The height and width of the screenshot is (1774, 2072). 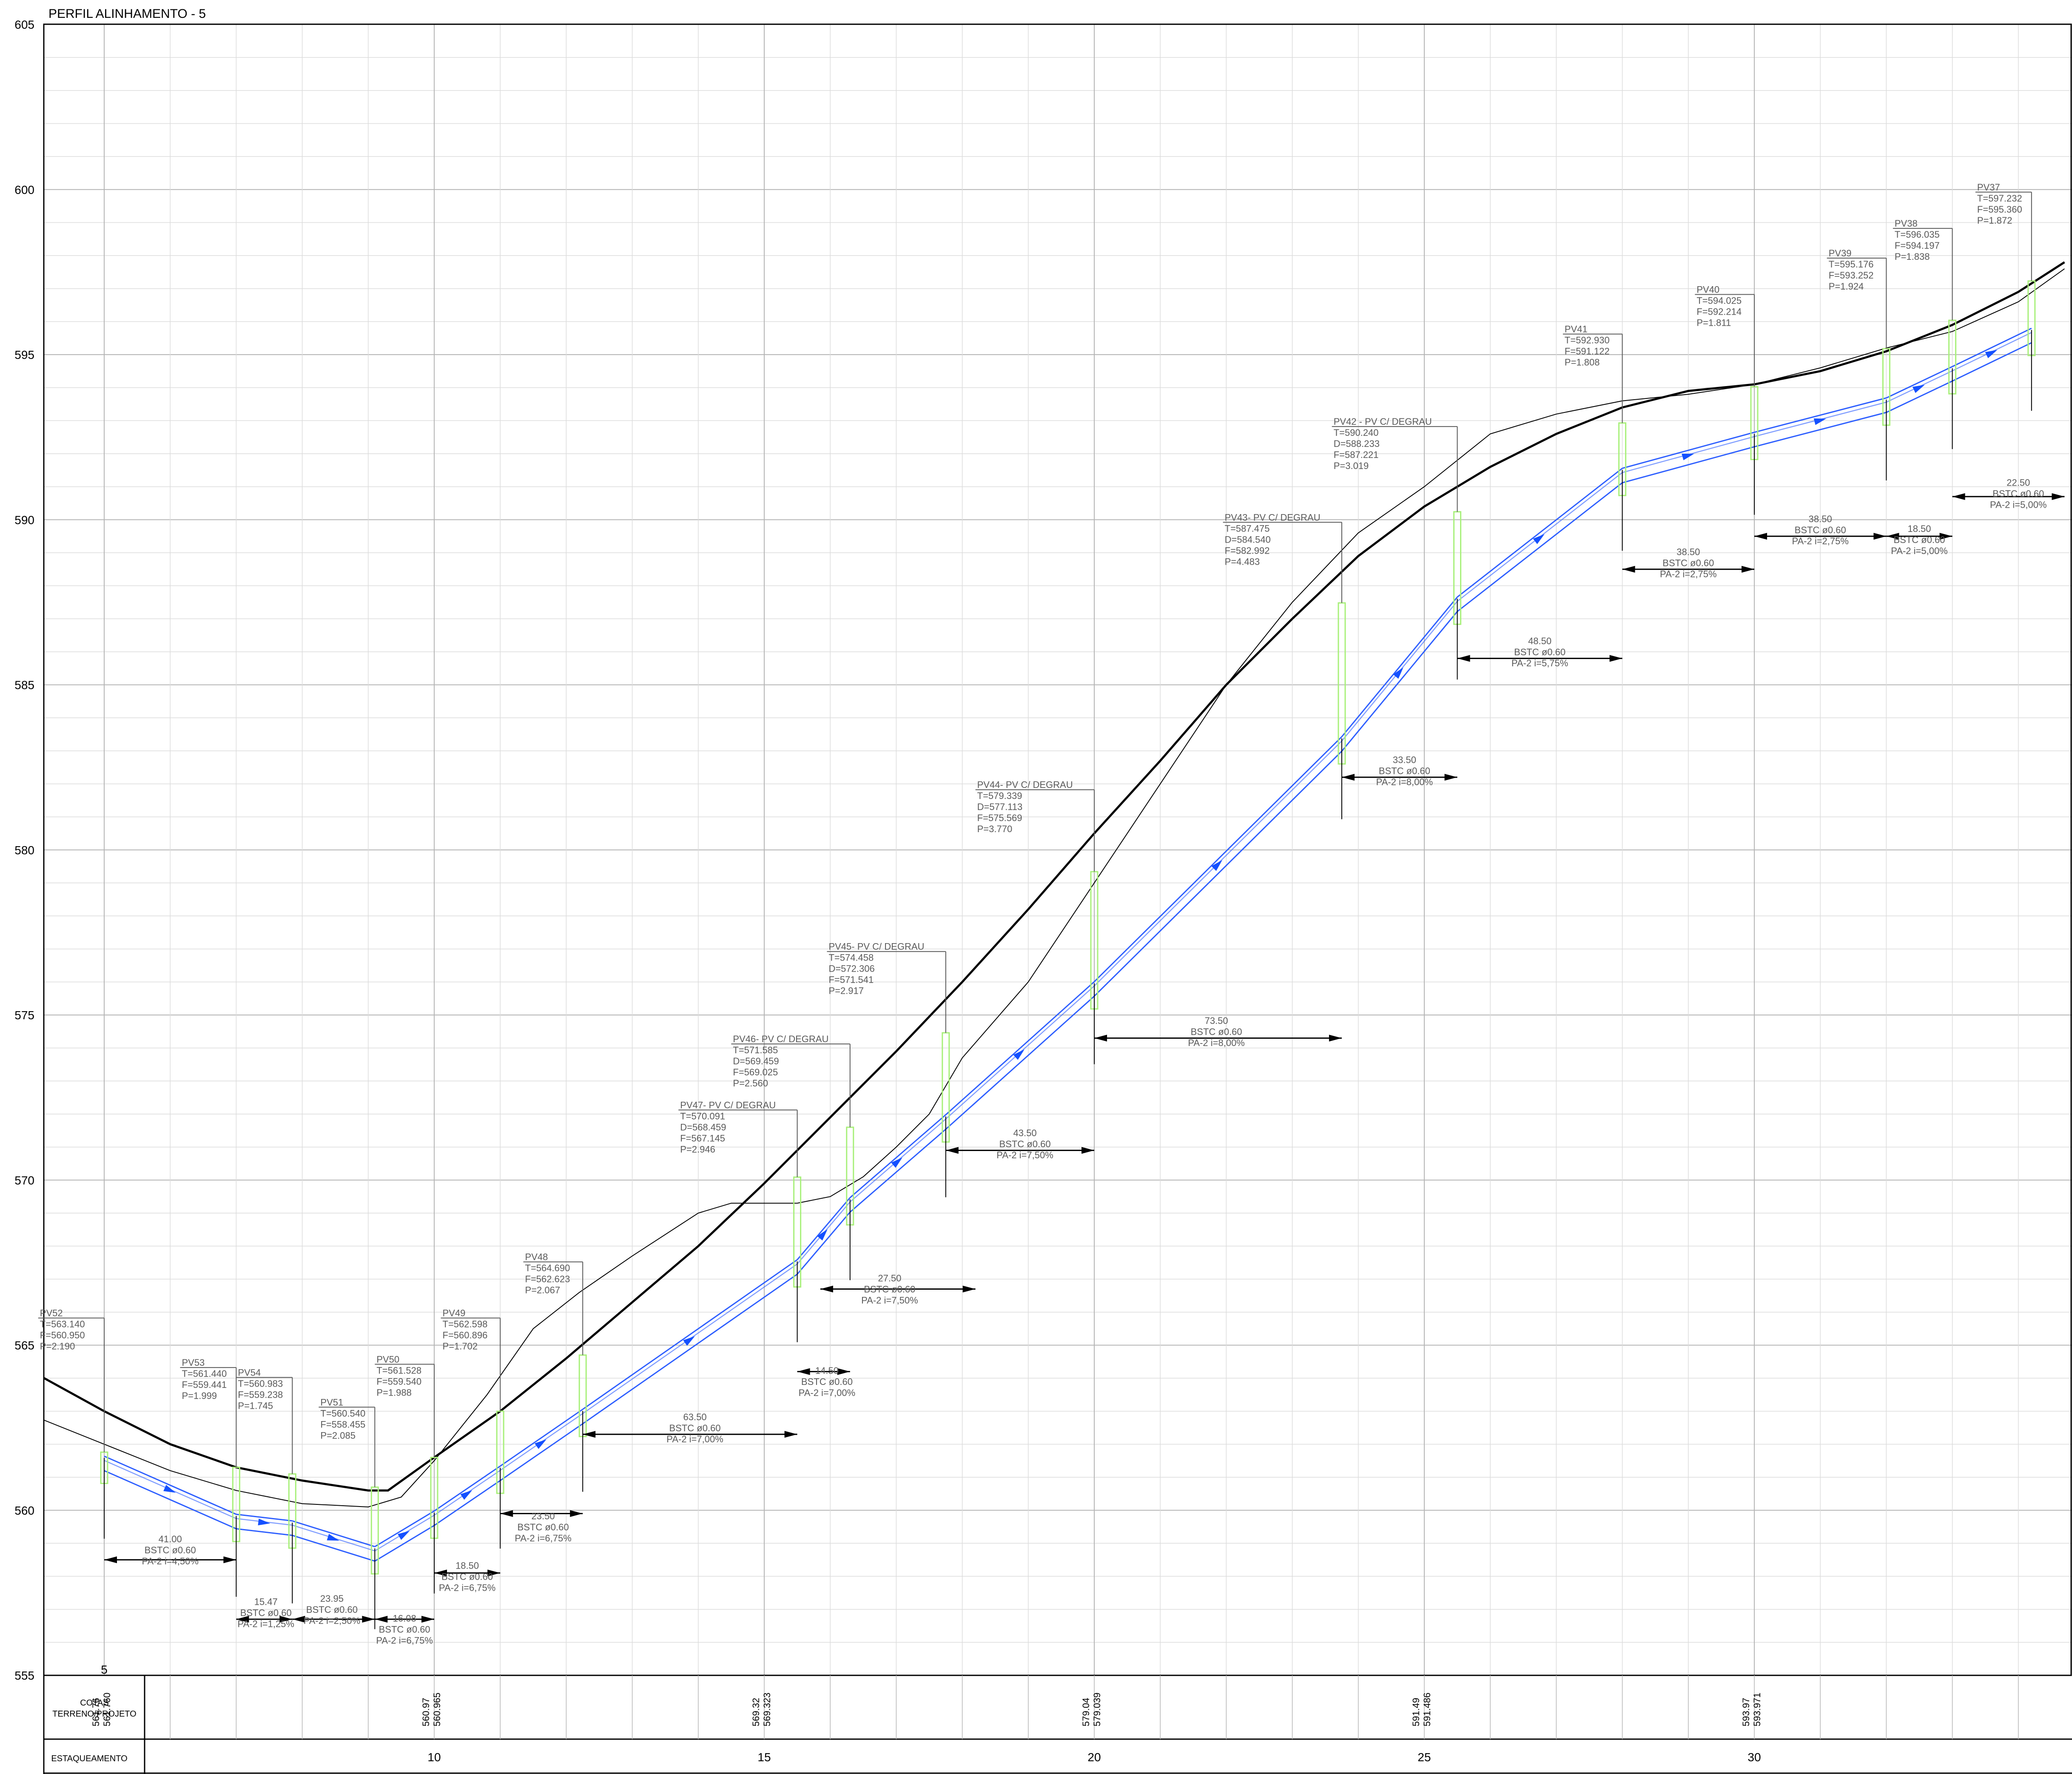 What do you see at coordinates (1416, 1712) in the screenshot?
I see `cota-terreno: 591.49` at bounding box center [1416, 1712].